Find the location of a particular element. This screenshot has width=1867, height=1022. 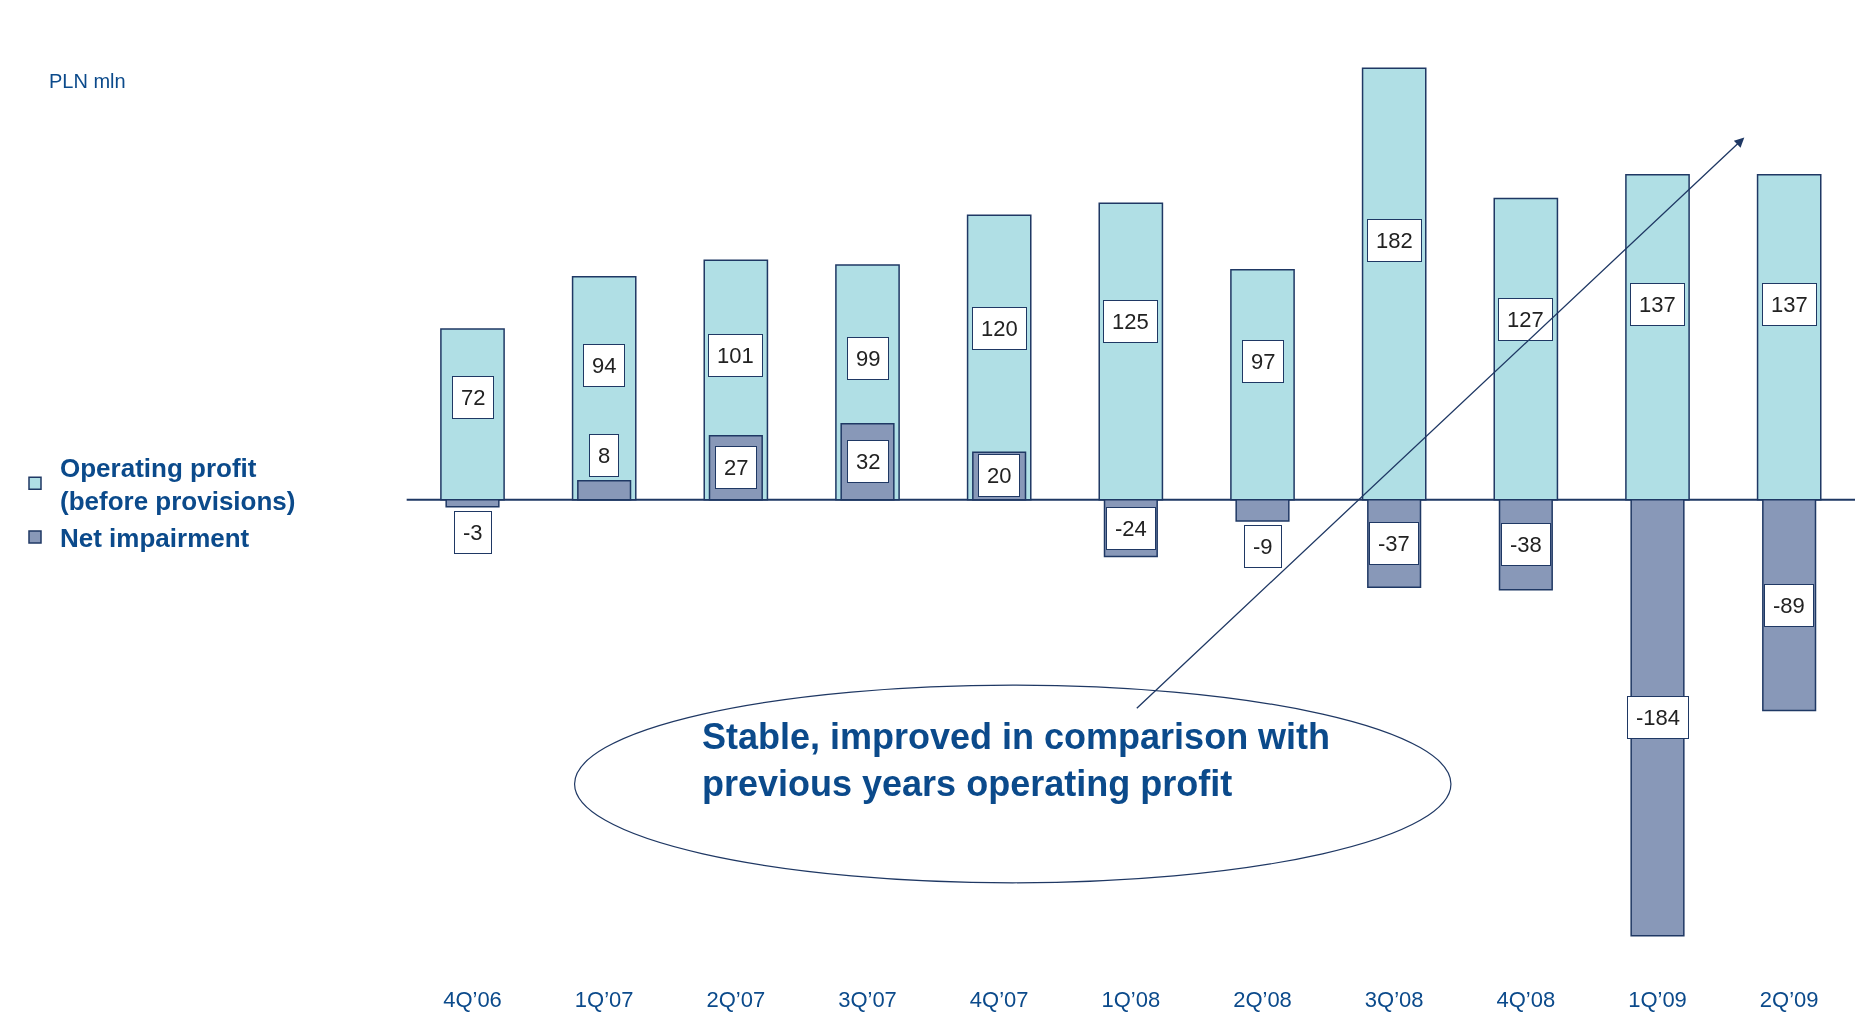

x-tick-label: 1Q’07 is located at coordinates (604, 999).